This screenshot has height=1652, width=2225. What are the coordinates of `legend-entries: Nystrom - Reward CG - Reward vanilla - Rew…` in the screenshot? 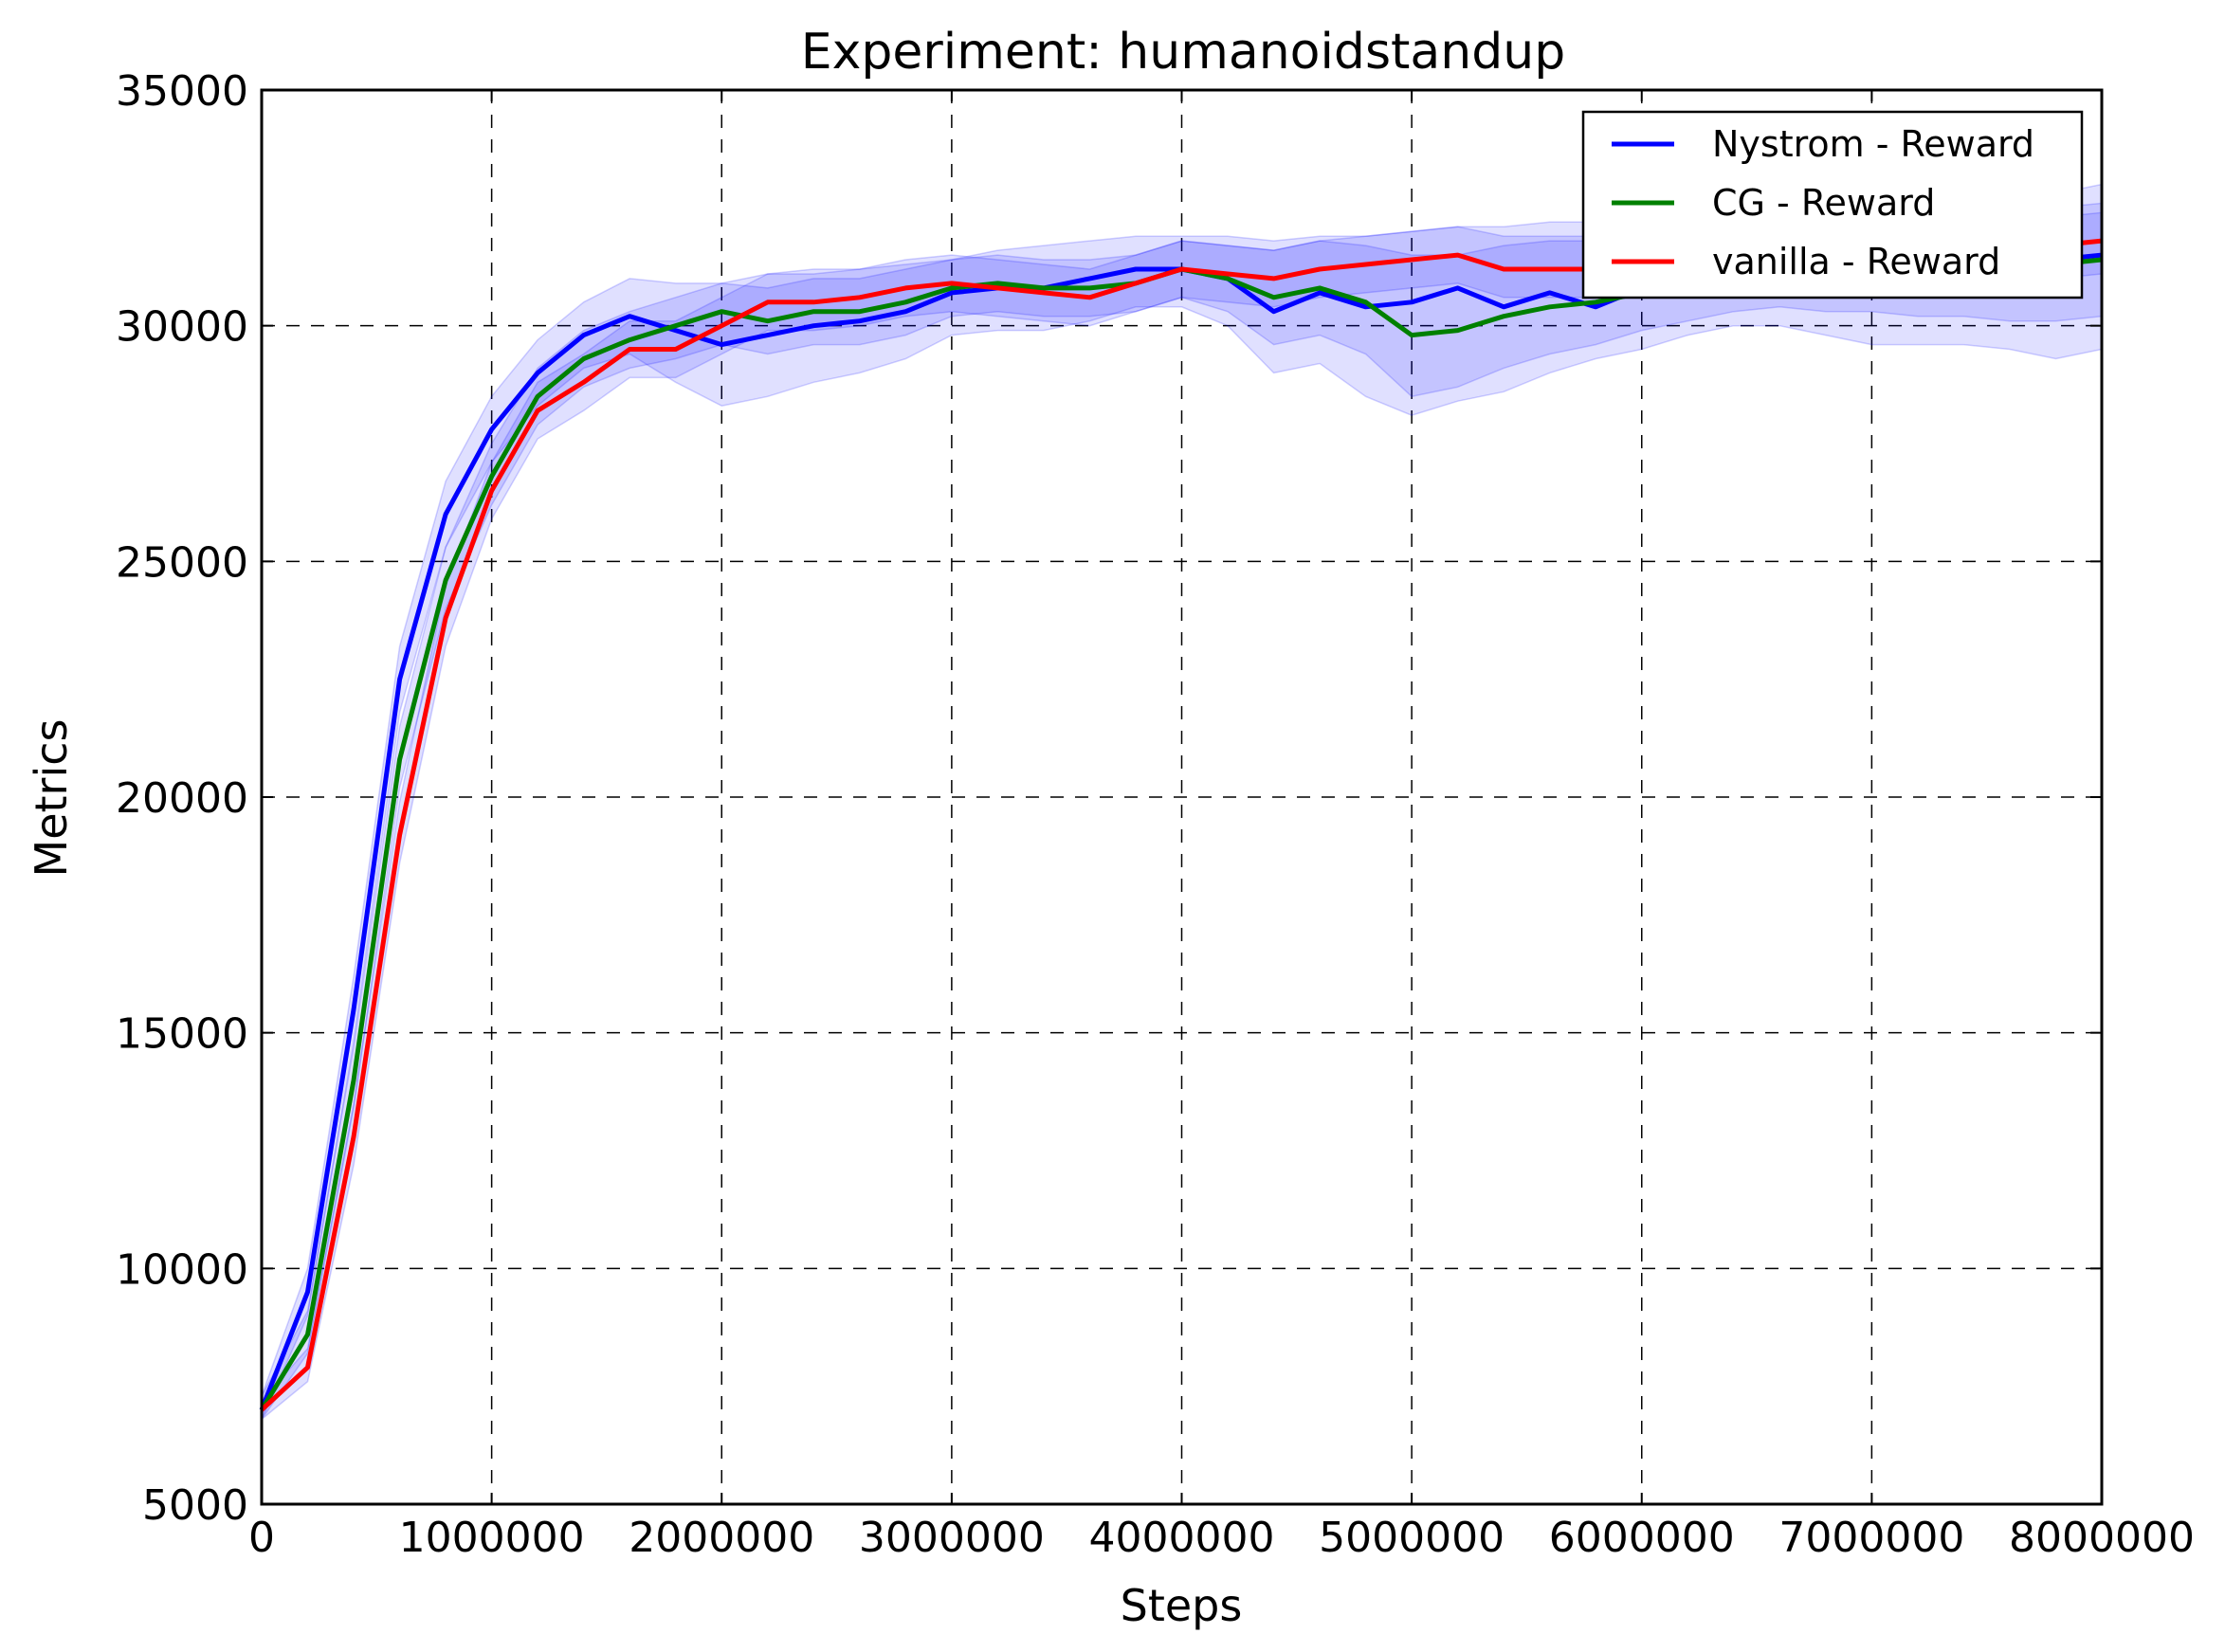 It's located at (1823, 203).